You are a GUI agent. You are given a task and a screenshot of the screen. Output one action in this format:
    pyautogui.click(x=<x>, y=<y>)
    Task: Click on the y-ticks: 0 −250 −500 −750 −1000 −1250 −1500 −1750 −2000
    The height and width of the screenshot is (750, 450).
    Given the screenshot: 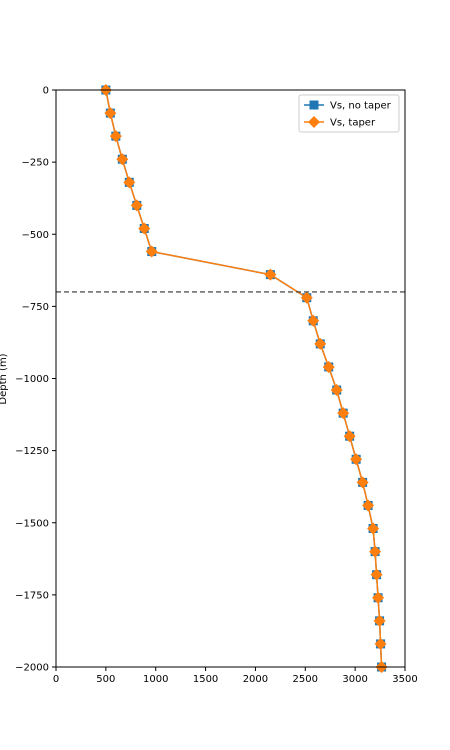 What is the action you would take?
    pyautogui.click(x=35, y=380)
    